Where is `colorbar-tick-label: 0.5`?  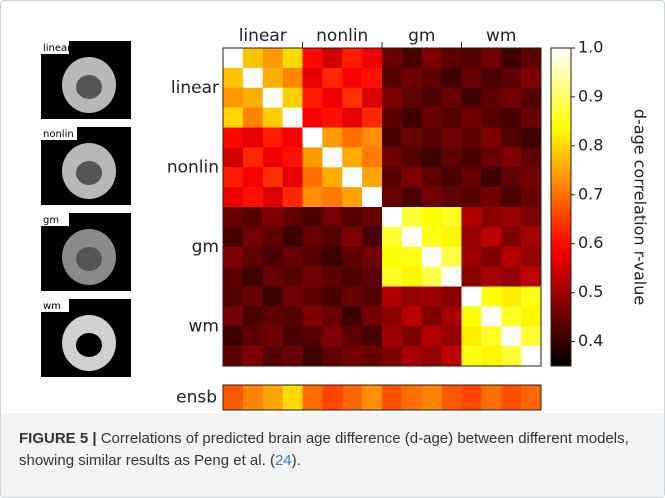 colorbar-tick-label: 0.5 is located at coordinates (590, 291).